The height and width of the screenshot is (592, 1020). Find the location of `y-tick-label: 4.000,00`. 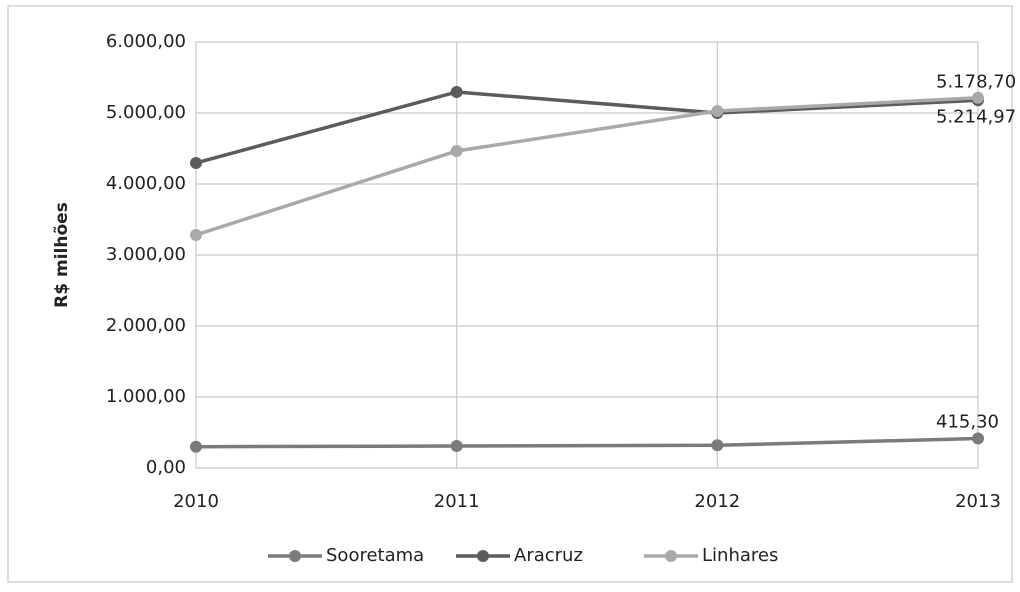

y-tick-label: 4.000,00 is located at coordinates (146, 183).